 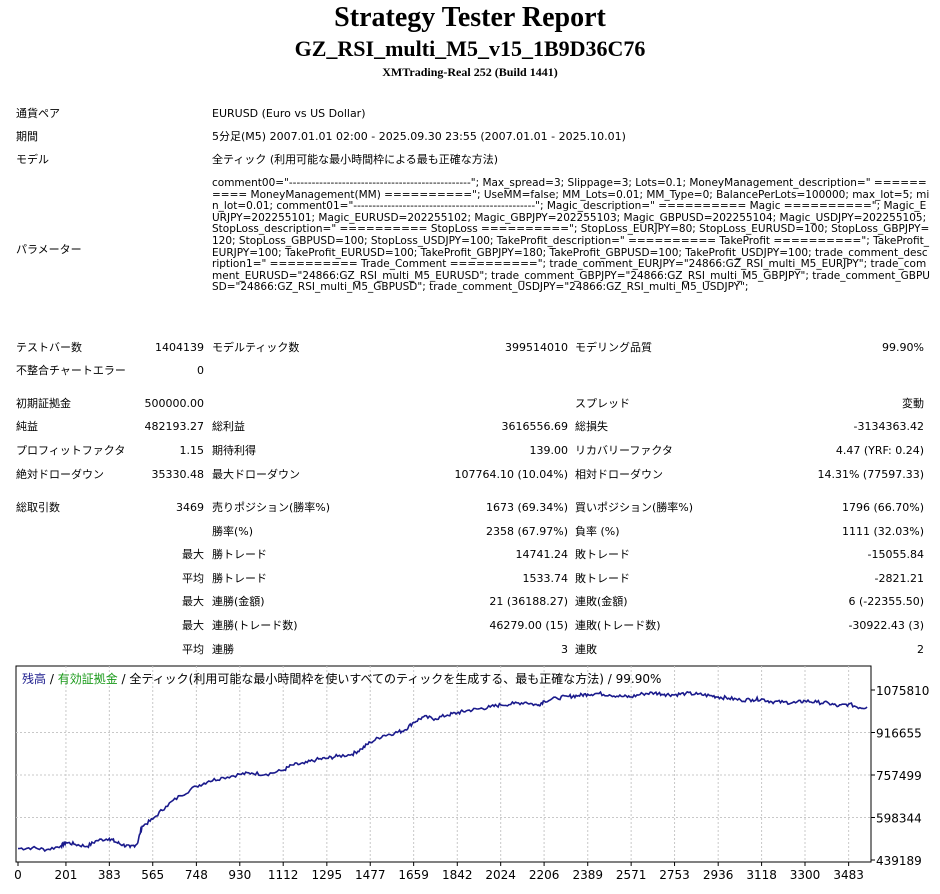 I want to click on y-tick-label: 598344, so click(x=899, y=819).